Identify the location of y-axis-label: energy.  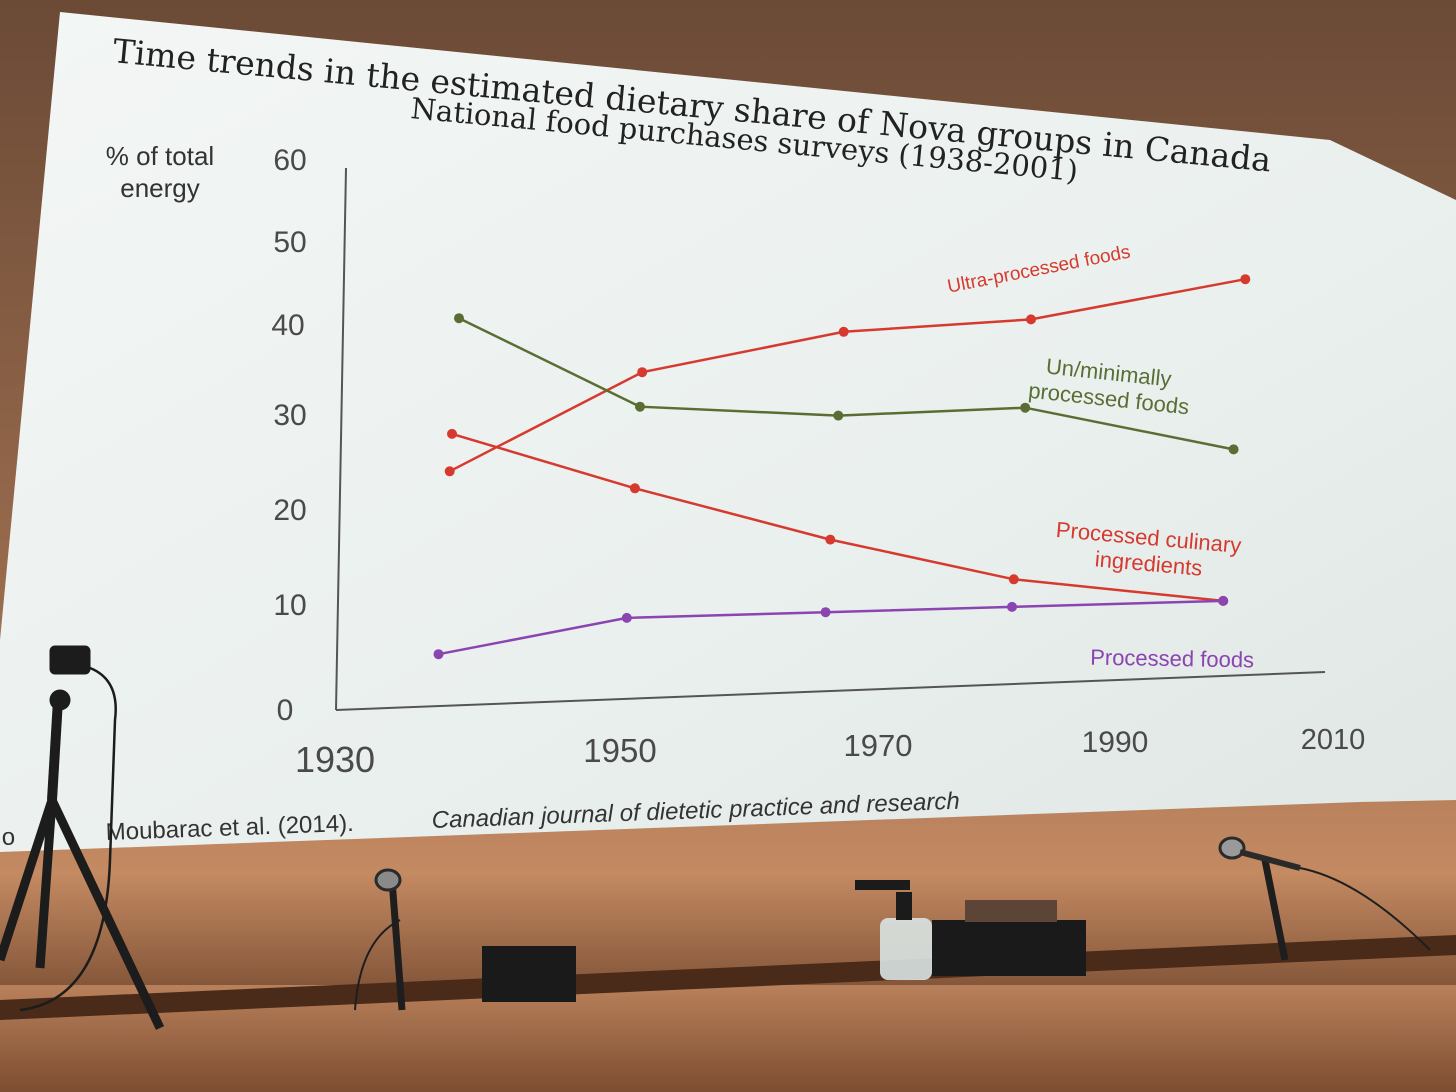
(160, 188).